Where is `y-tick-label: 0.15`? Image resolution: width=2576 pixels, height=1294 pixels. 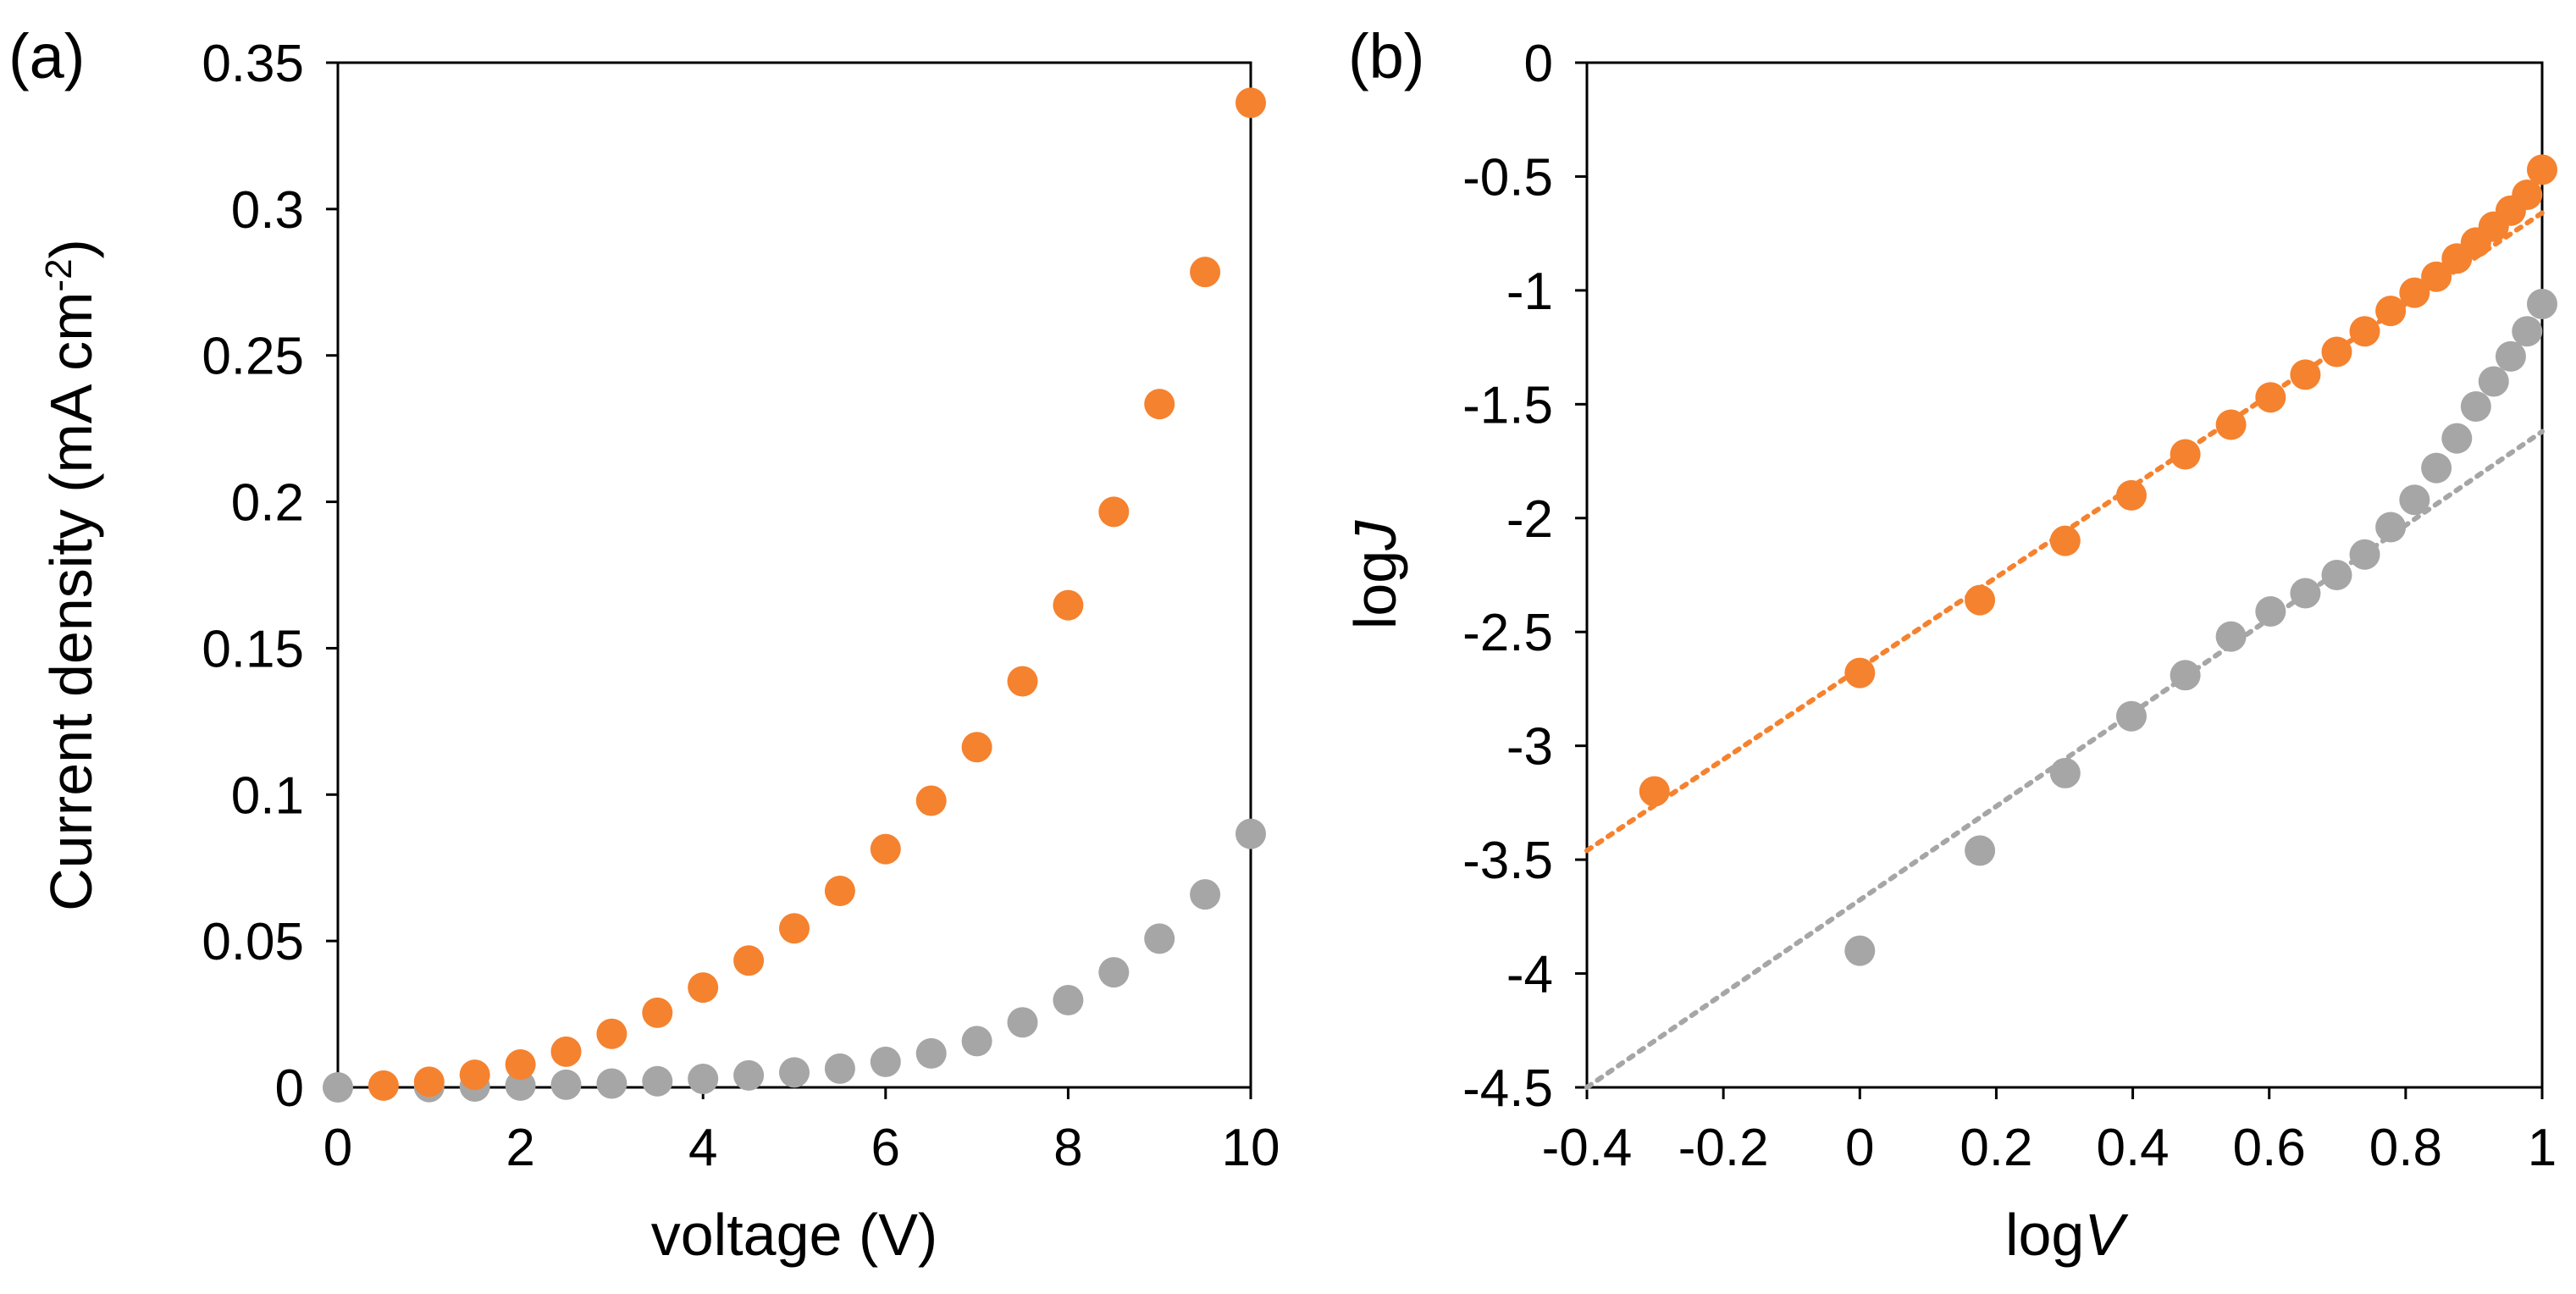 y-tick-label: 0.15 is located at coordinates (253, 649).